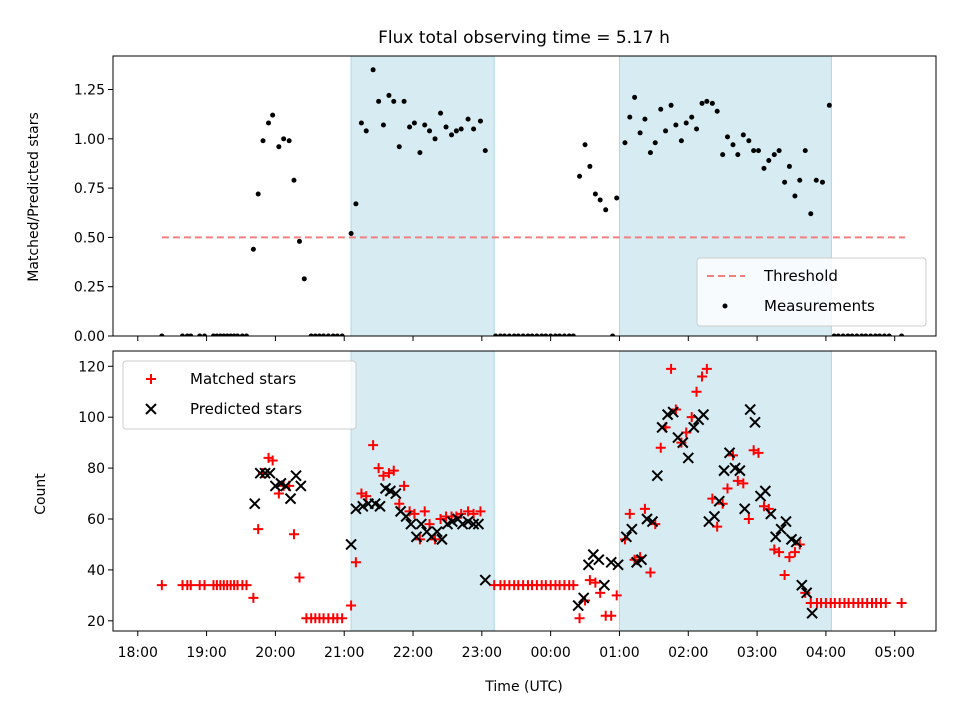 This screenshot has height=720, width=960. I want to click on legend-plus-swatch, so click(151, 379).